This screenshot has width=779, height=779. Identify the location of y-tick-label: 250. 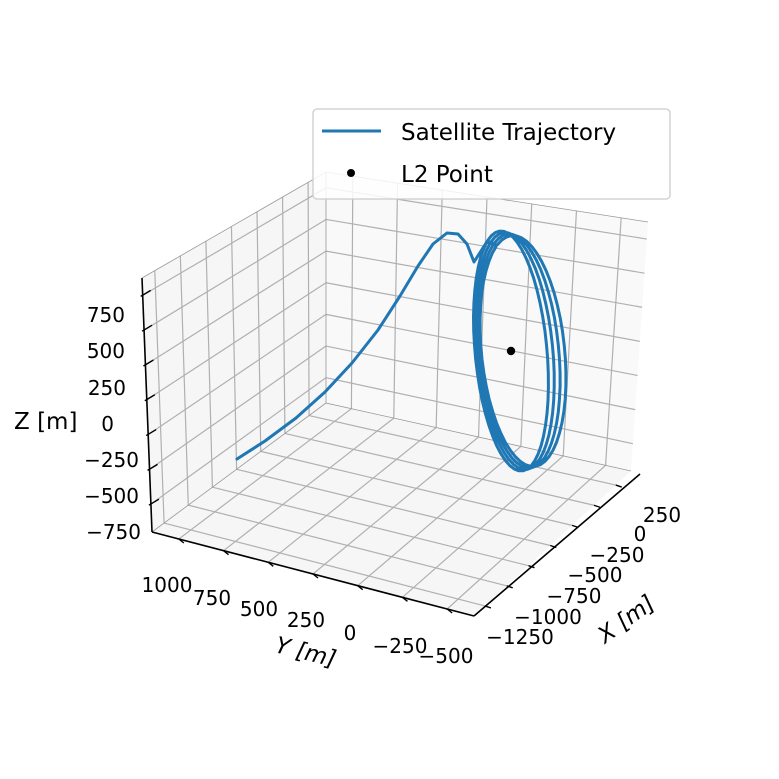
(306, 620).